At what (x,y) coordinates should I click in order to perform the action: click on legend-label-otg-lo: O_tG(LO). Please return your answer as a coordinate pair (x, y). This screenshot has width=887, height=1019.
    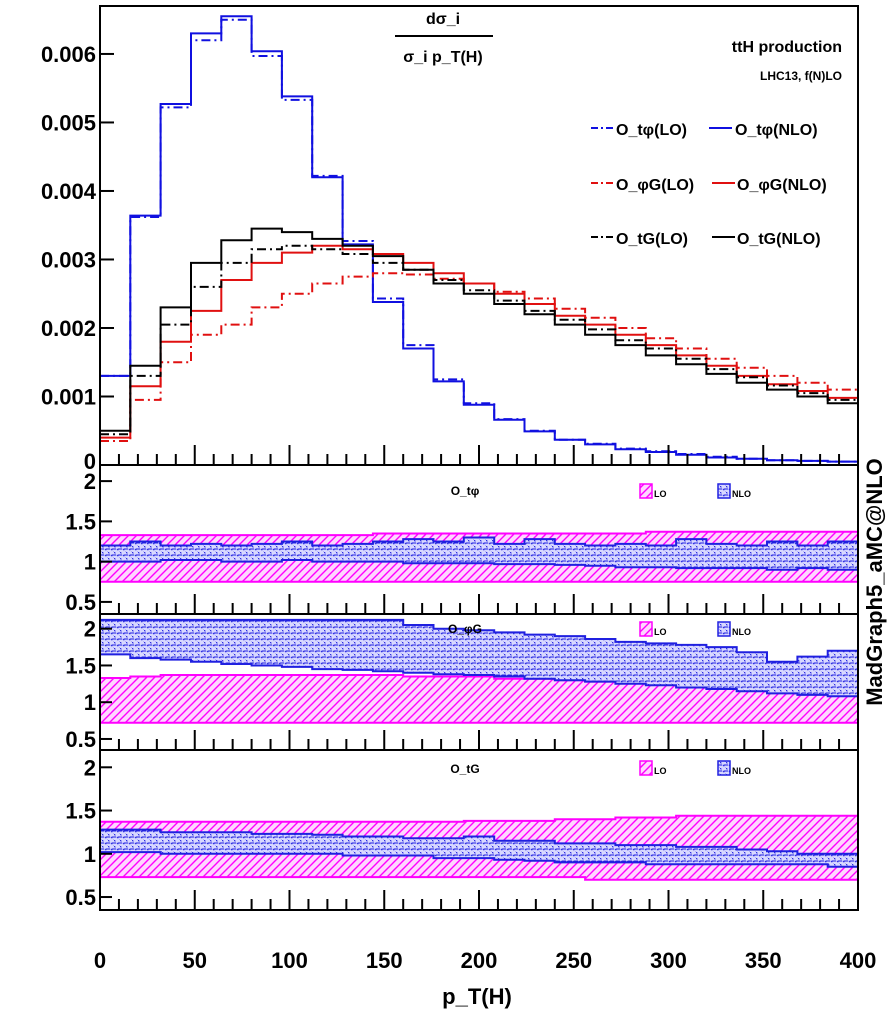
    Looking at the image, I should click on (652, 239).